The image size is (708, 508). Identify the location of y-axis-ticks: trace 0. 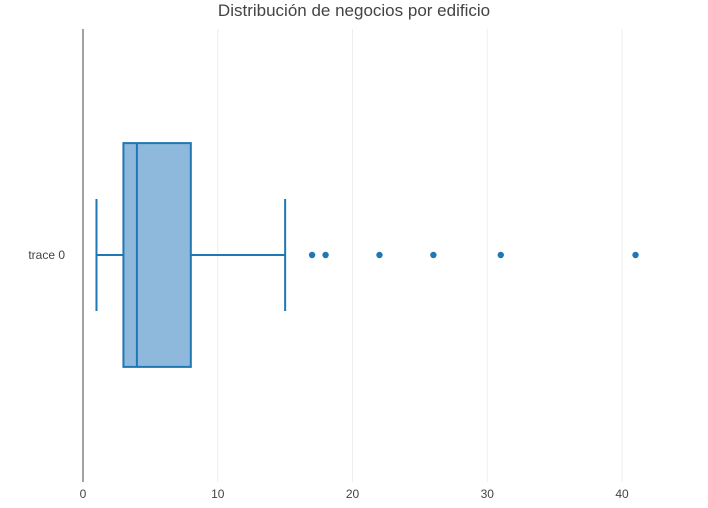
(46, 255).